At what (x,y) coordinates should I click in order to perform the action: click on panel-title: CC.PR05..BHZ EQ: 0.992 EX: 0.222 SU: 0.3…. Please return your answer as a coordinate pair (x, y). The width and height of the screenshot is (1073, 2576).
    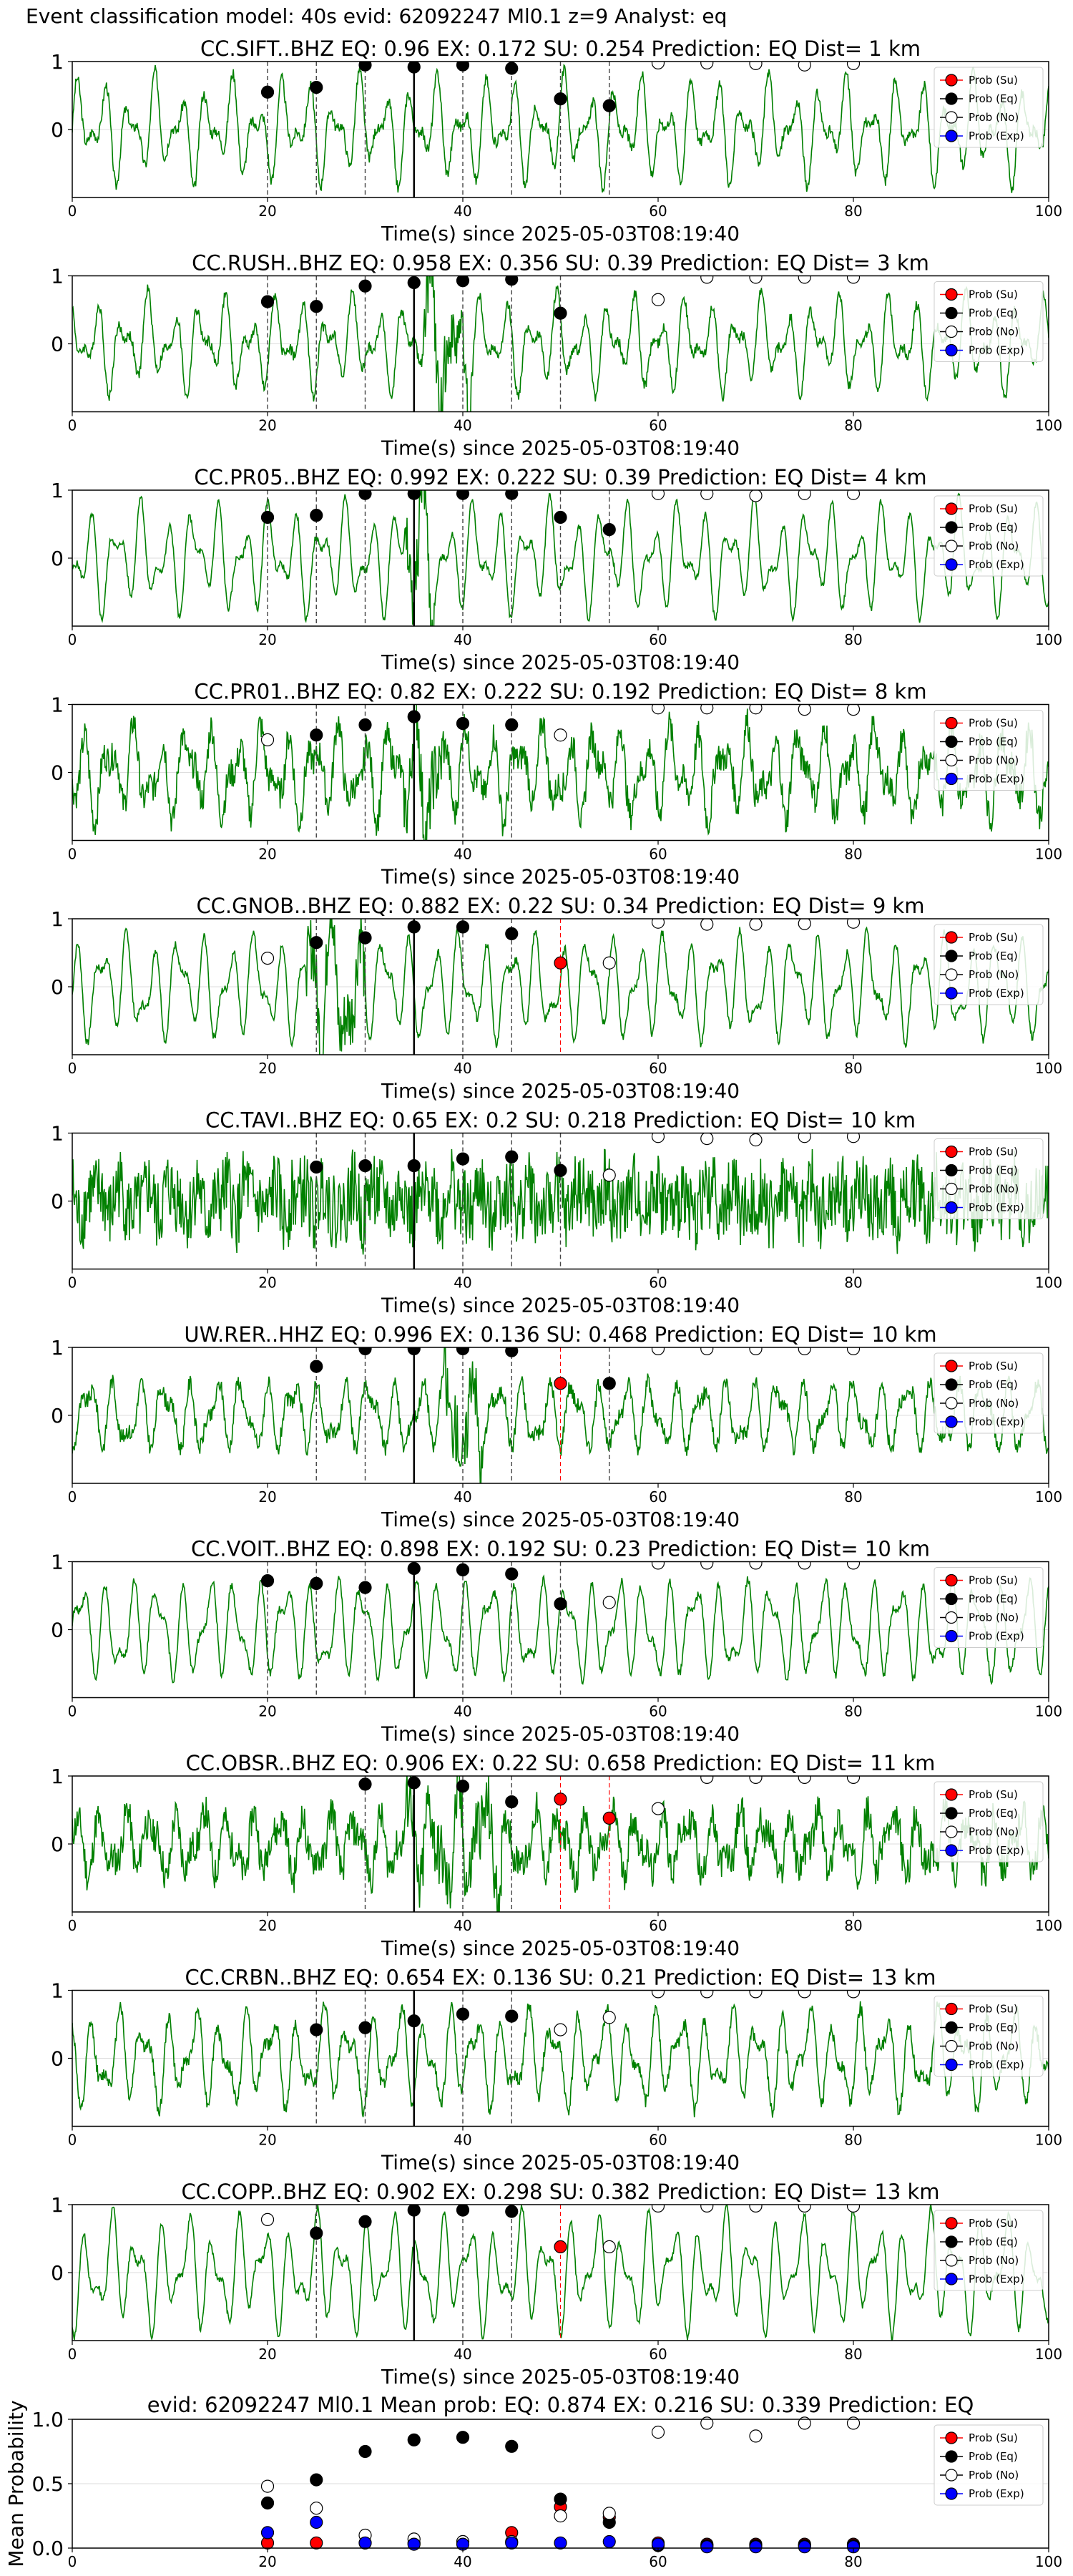
    Looking at the image, I should click on (560, 477).